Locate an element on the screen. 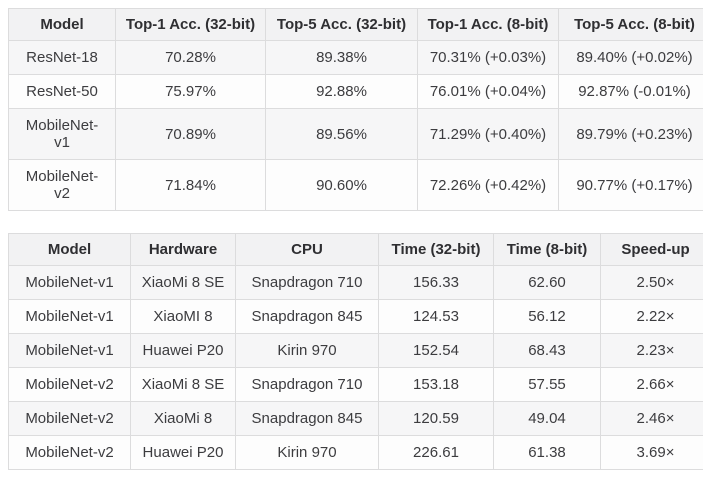 This screenshot has height=482, width=703. column-header: Top-5 Acc. (8-bit) is located at coordinates (630, 24).